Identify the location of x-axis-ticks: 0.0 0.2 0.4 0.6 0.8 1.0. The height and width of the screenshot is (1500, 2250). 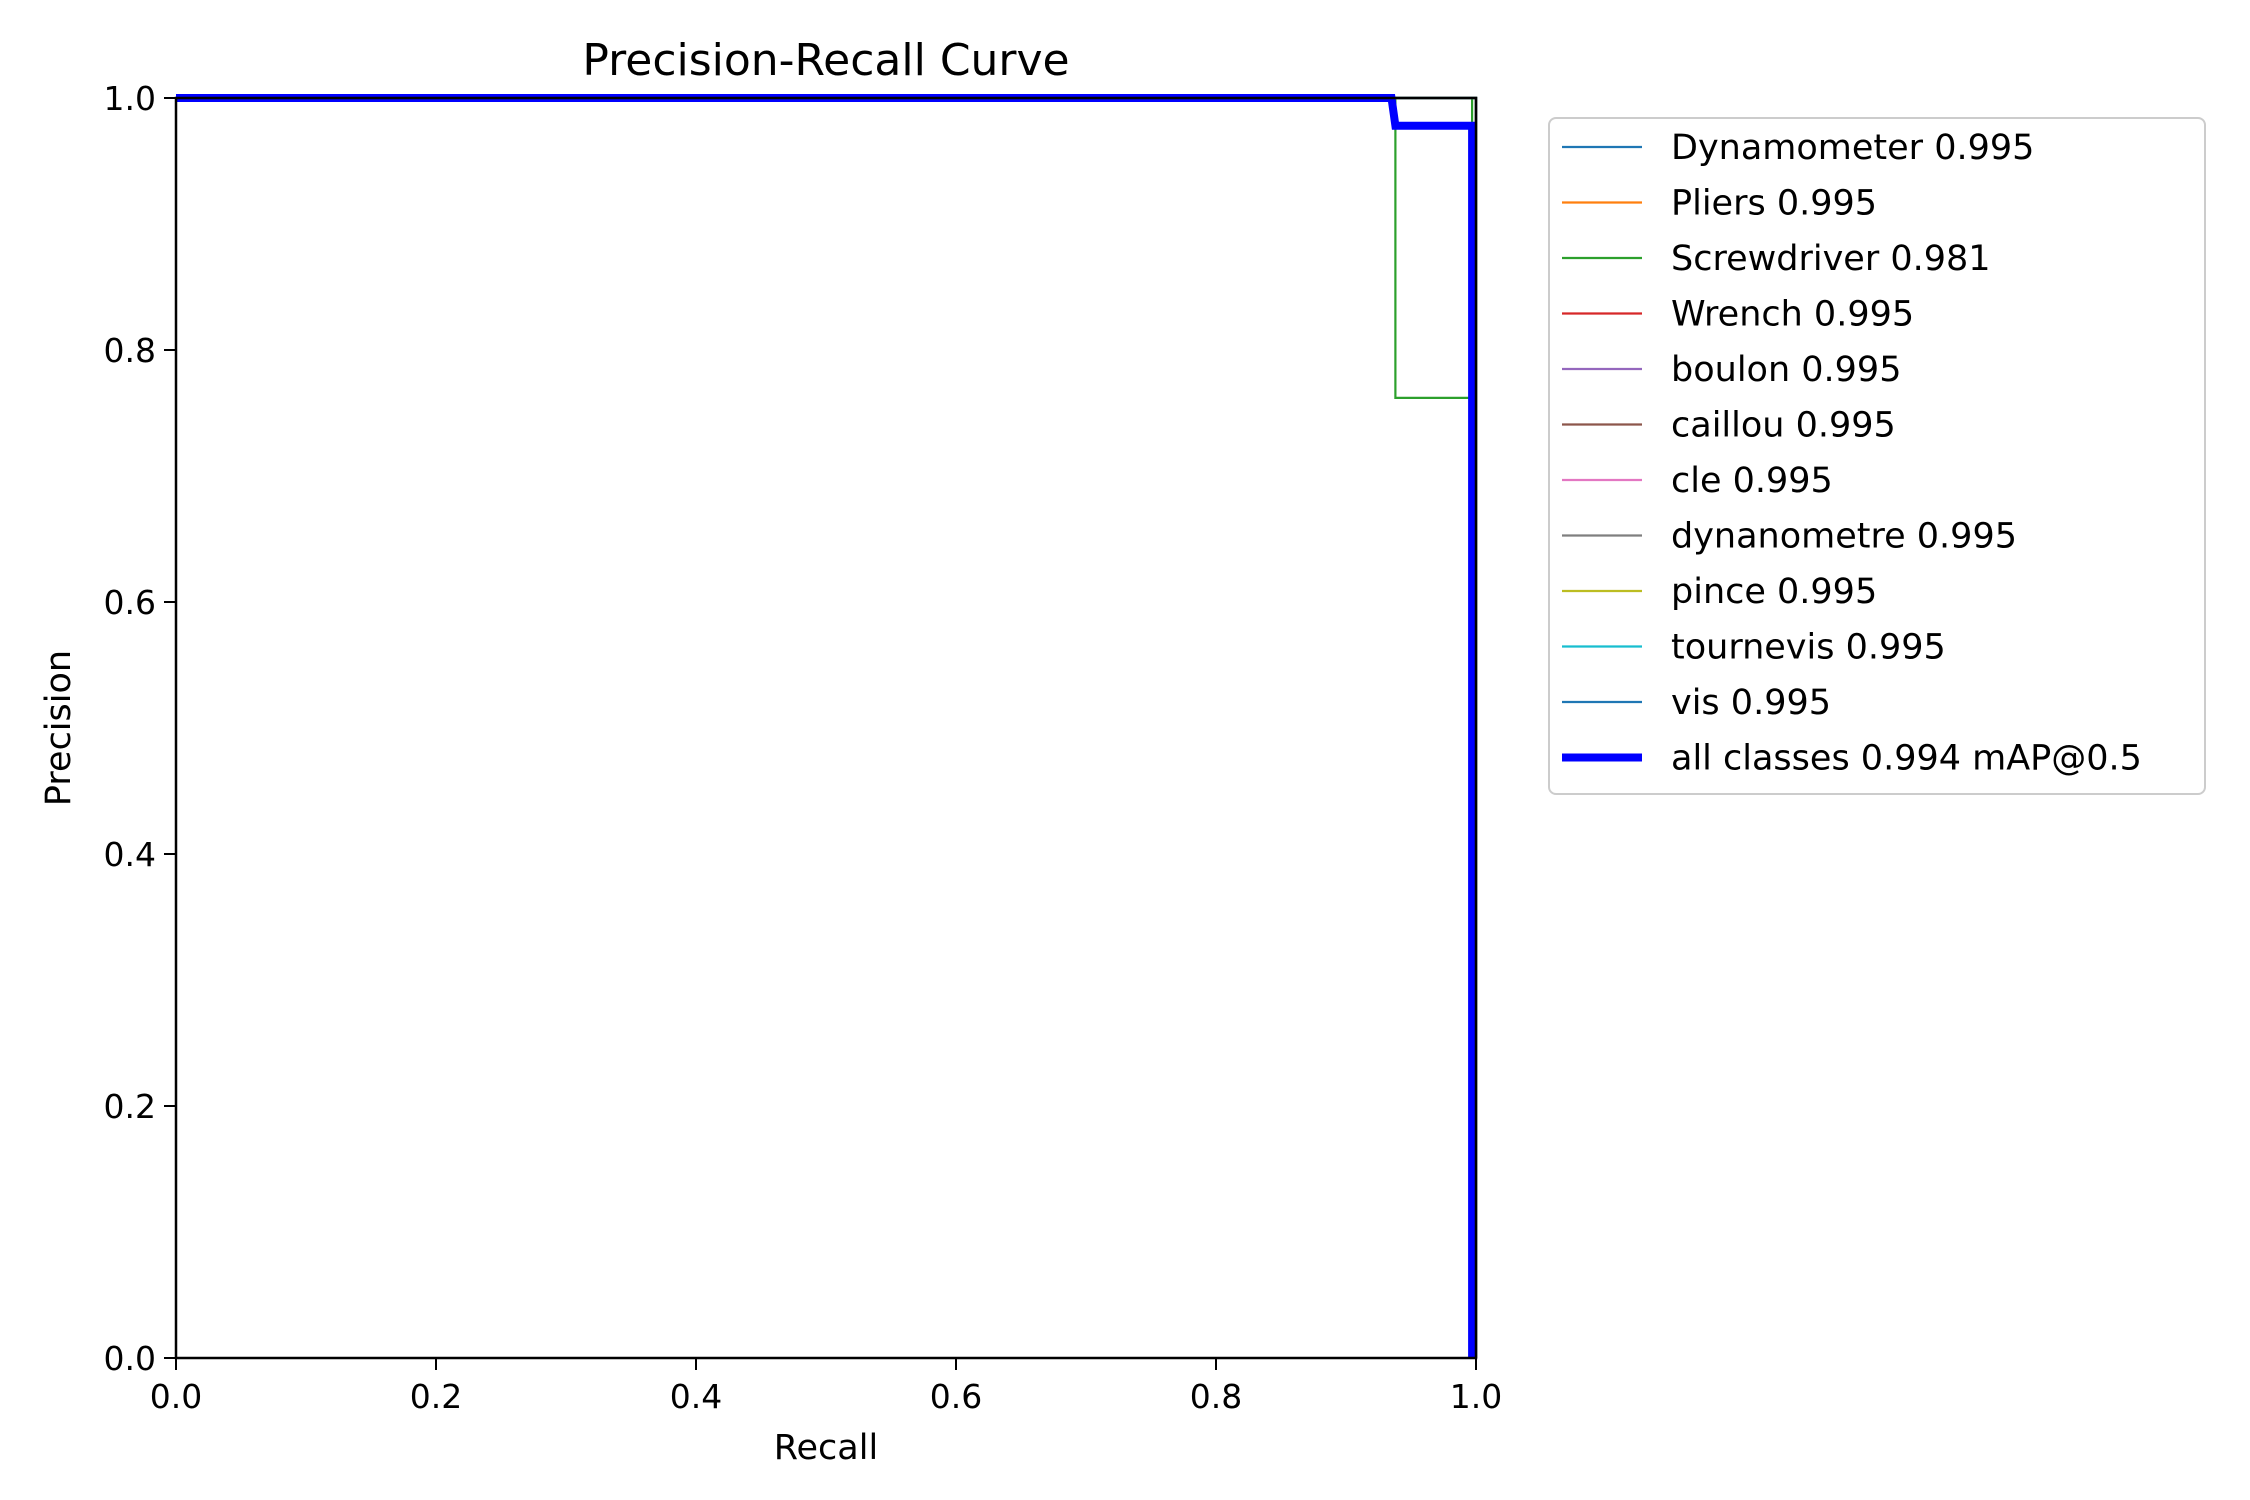
(826, 1387).